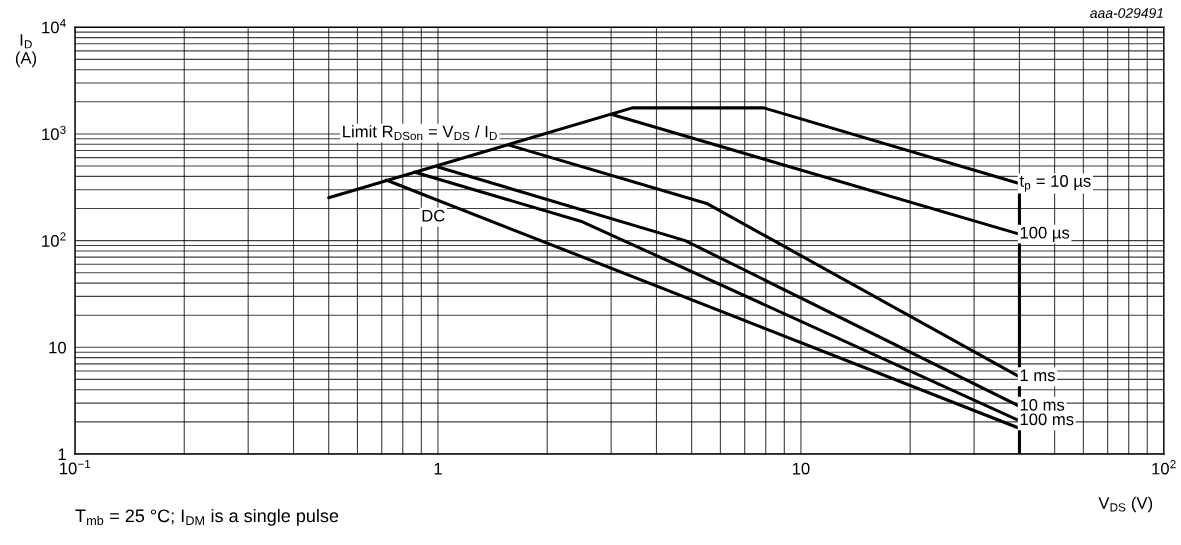 The image size is (1181, 545). What do you see at coordinates (54, 133) in the screenshot?
I see `y-tick-label: 10$^{3}$` at bounding box center [54, 133].